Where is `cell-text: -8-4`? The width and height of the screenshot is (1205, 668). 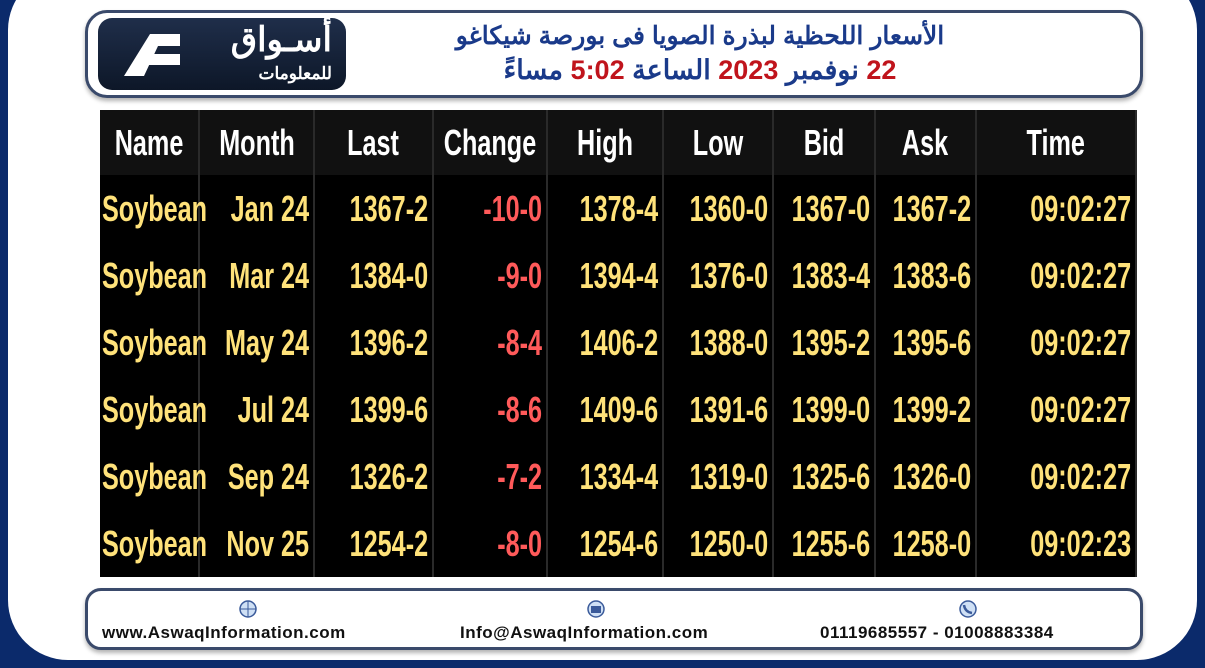 cell-text: -8-4 is located at coordinates (519, 342).